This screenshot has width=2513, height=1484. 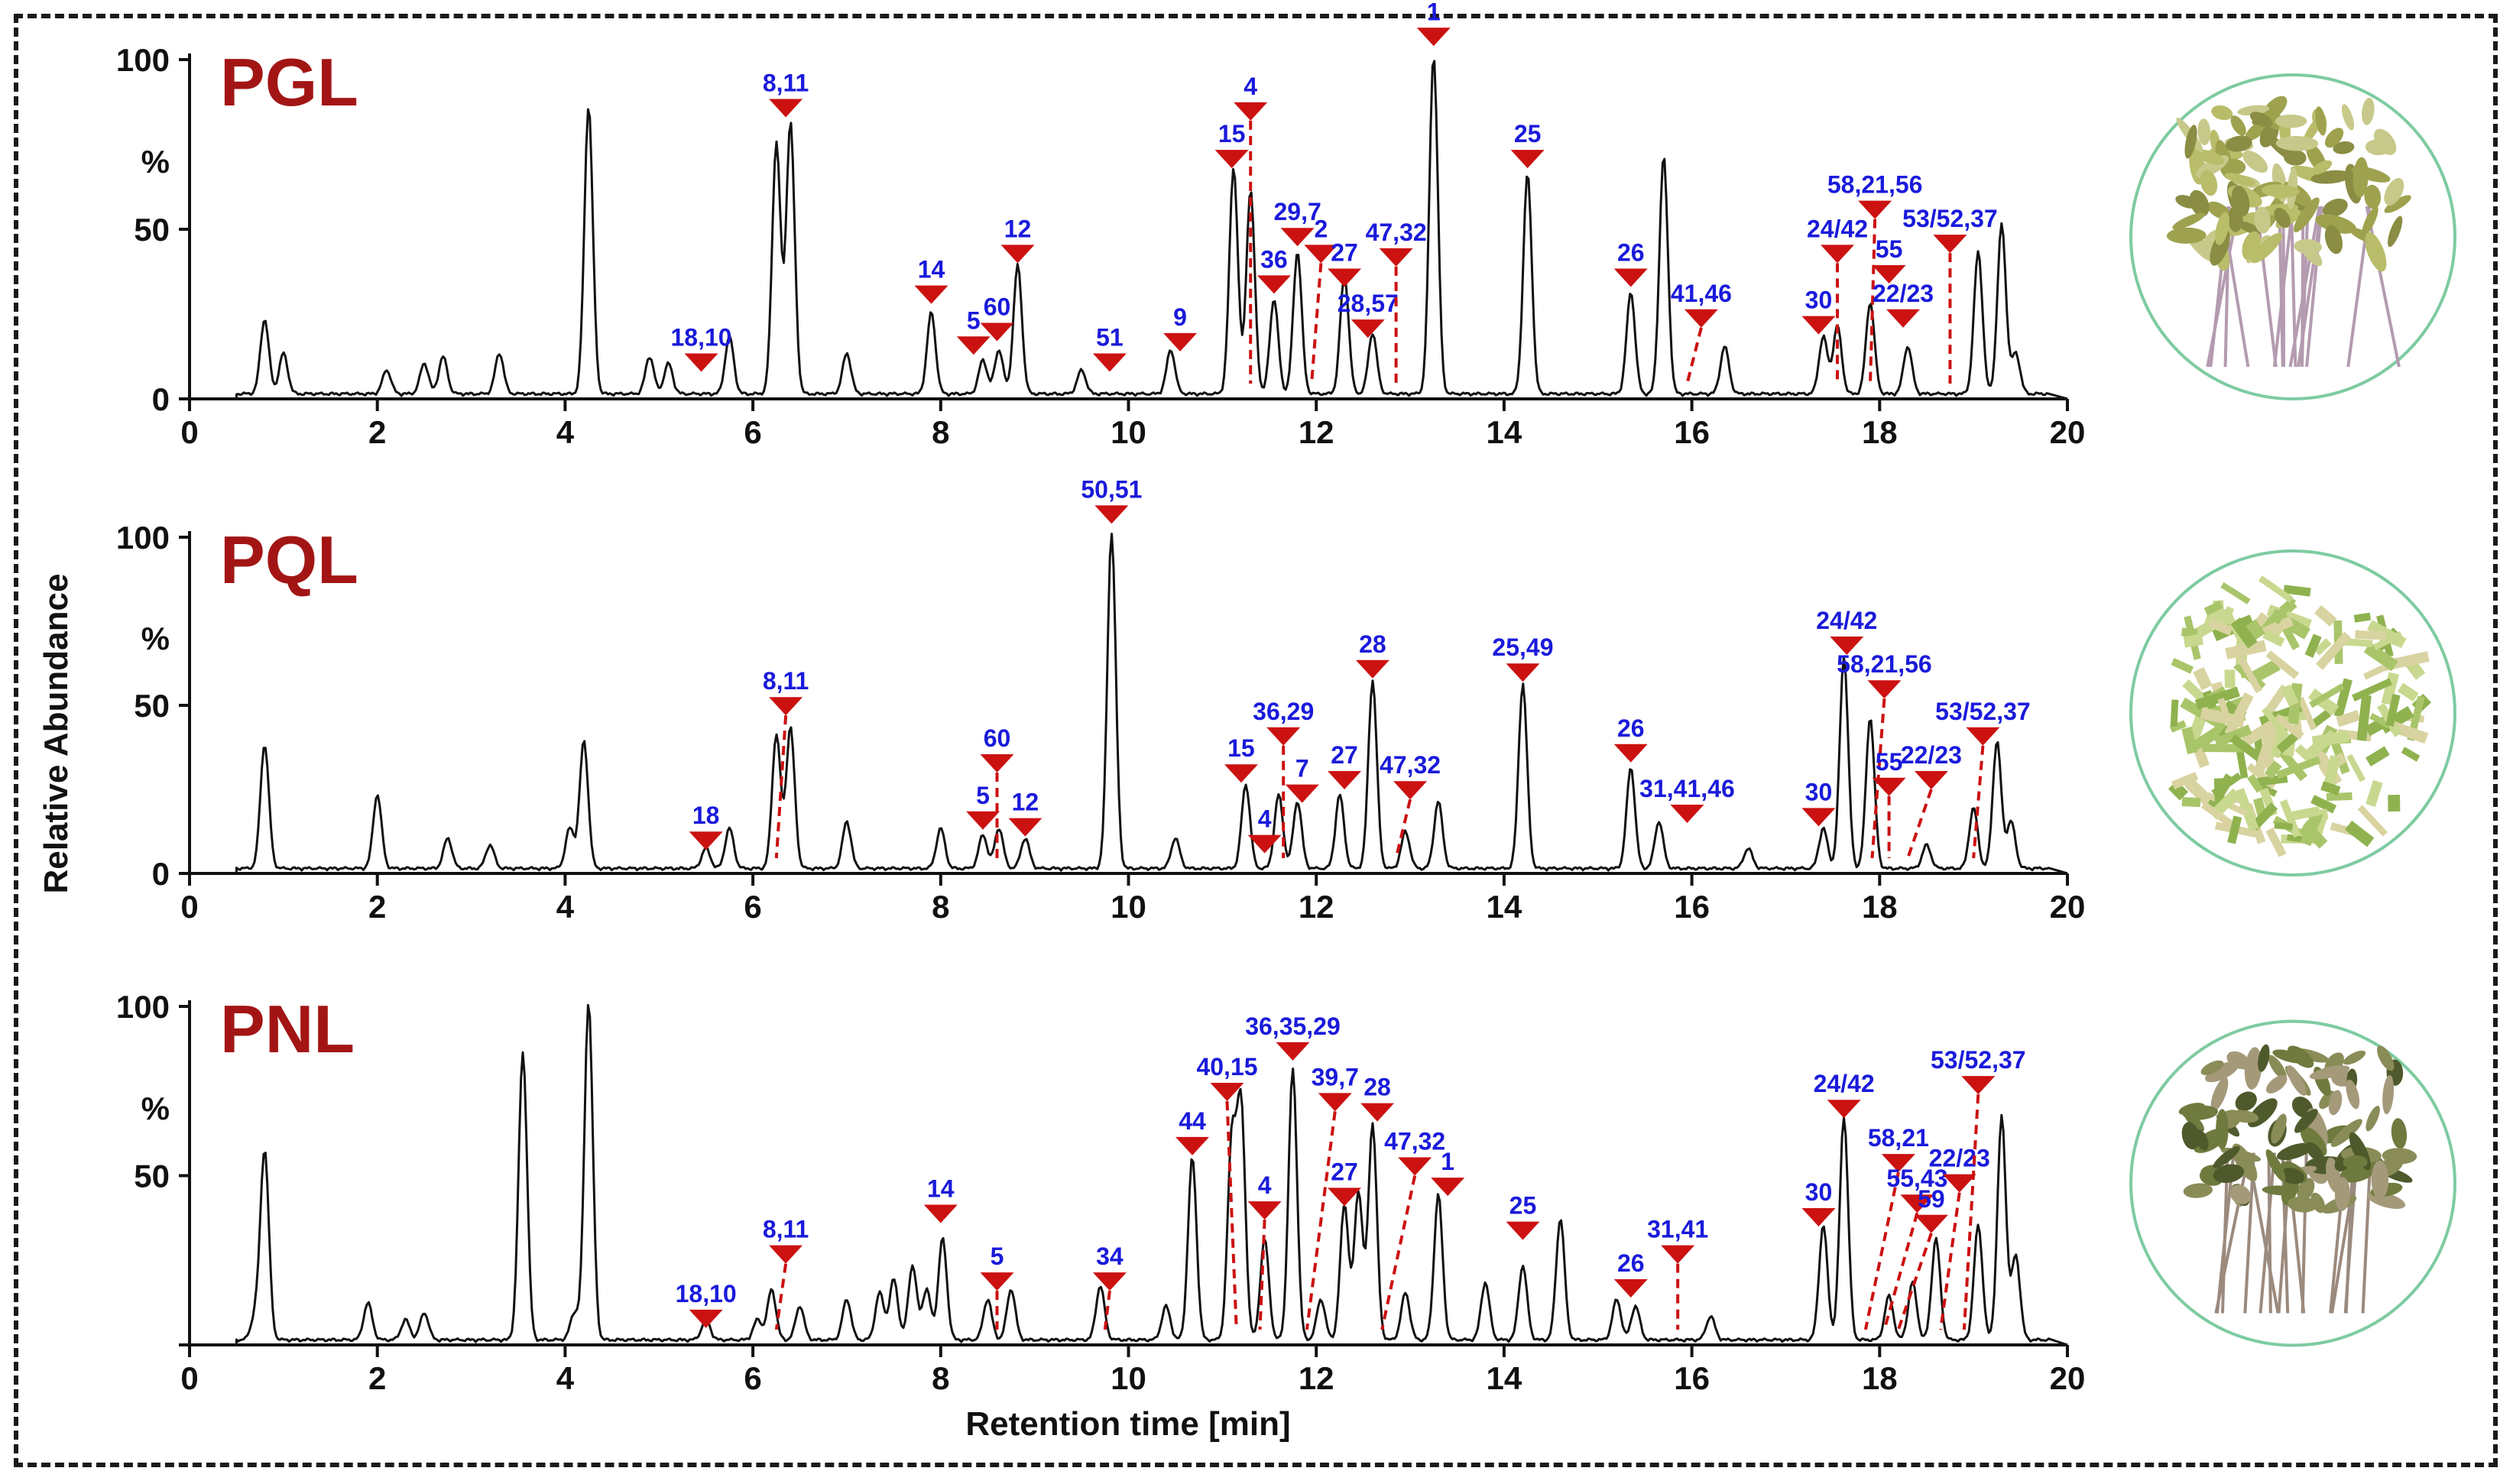 What do you see at coordinates (1434, 13) in the screenshot?
I see `peak-label: 1` at bounding box center [1434, 13].